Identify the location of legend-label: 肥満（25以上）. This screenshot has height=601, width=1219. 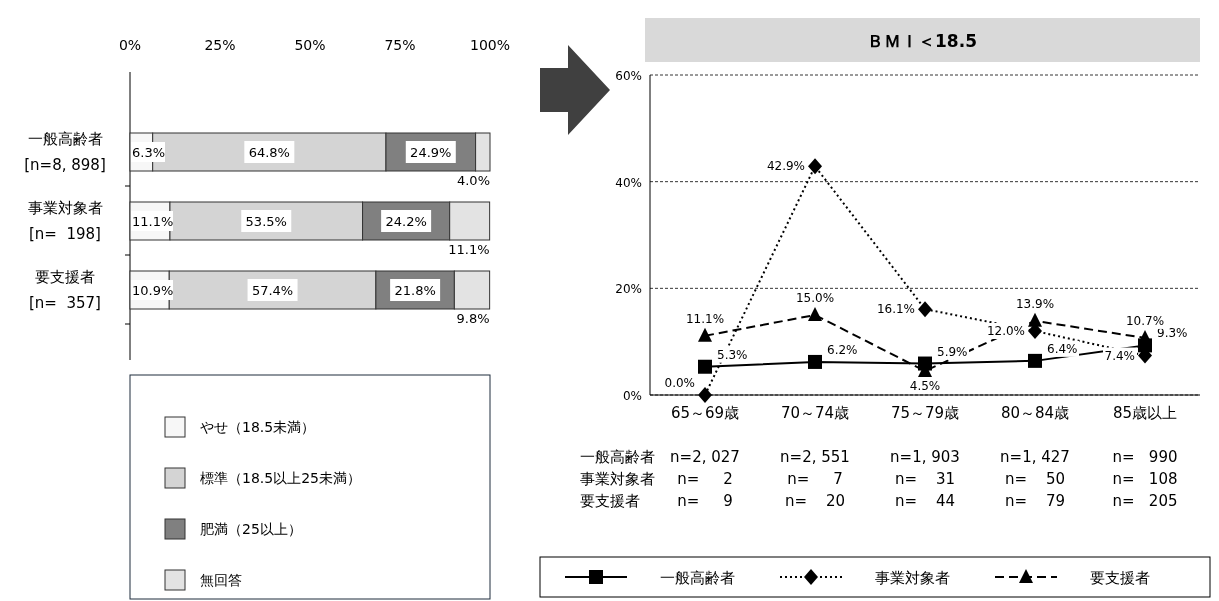
(251, 529).